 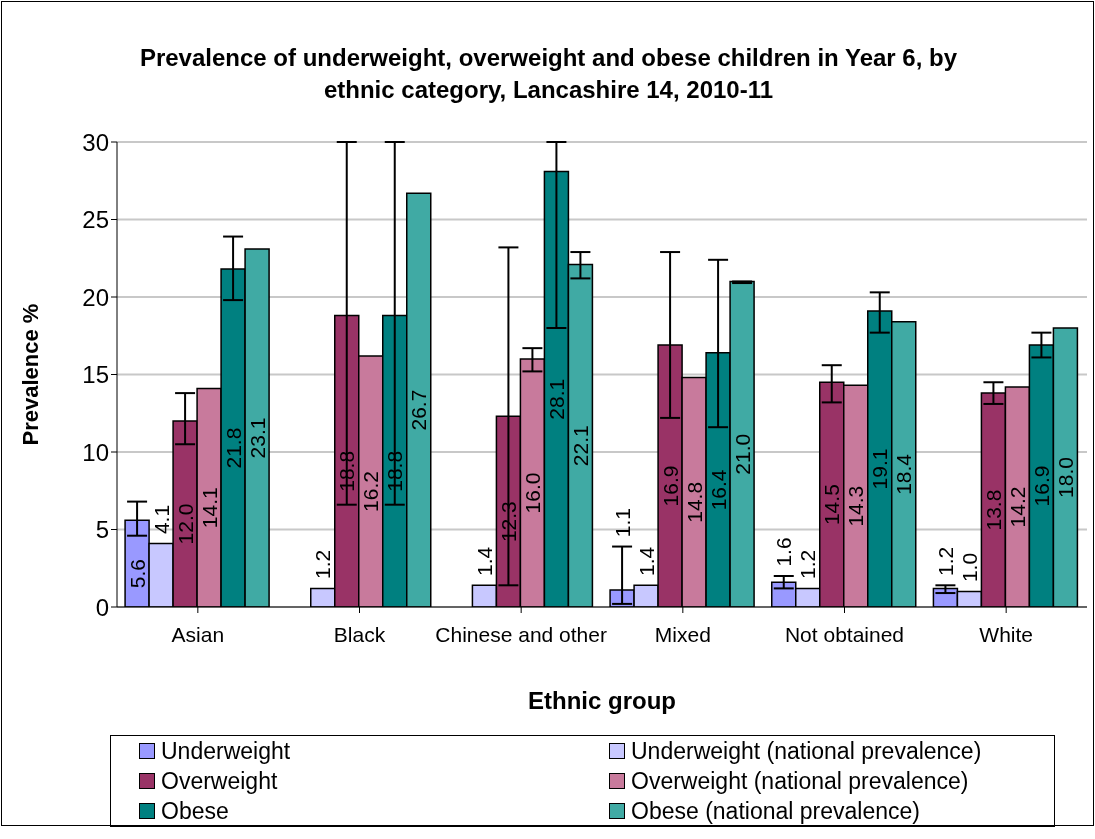 I want to click on data-label: 12.0, so click(x=185, y=524).